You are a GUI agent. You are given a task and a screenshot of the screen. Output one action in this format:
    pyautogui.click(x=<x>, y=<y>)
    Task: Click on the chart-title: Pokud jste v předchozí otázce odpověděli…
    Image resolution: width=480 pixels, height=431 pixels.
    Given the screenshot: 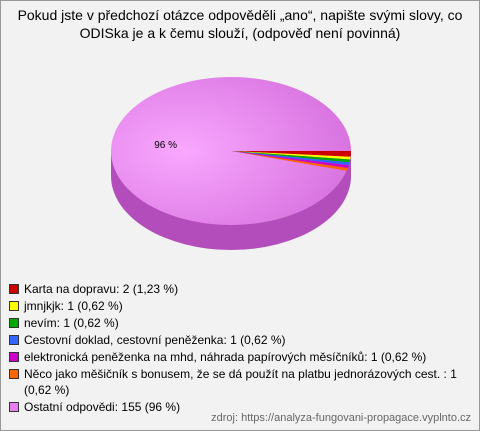 What is the action you would take?
    pyautogui.click(x=240, y=24)
    